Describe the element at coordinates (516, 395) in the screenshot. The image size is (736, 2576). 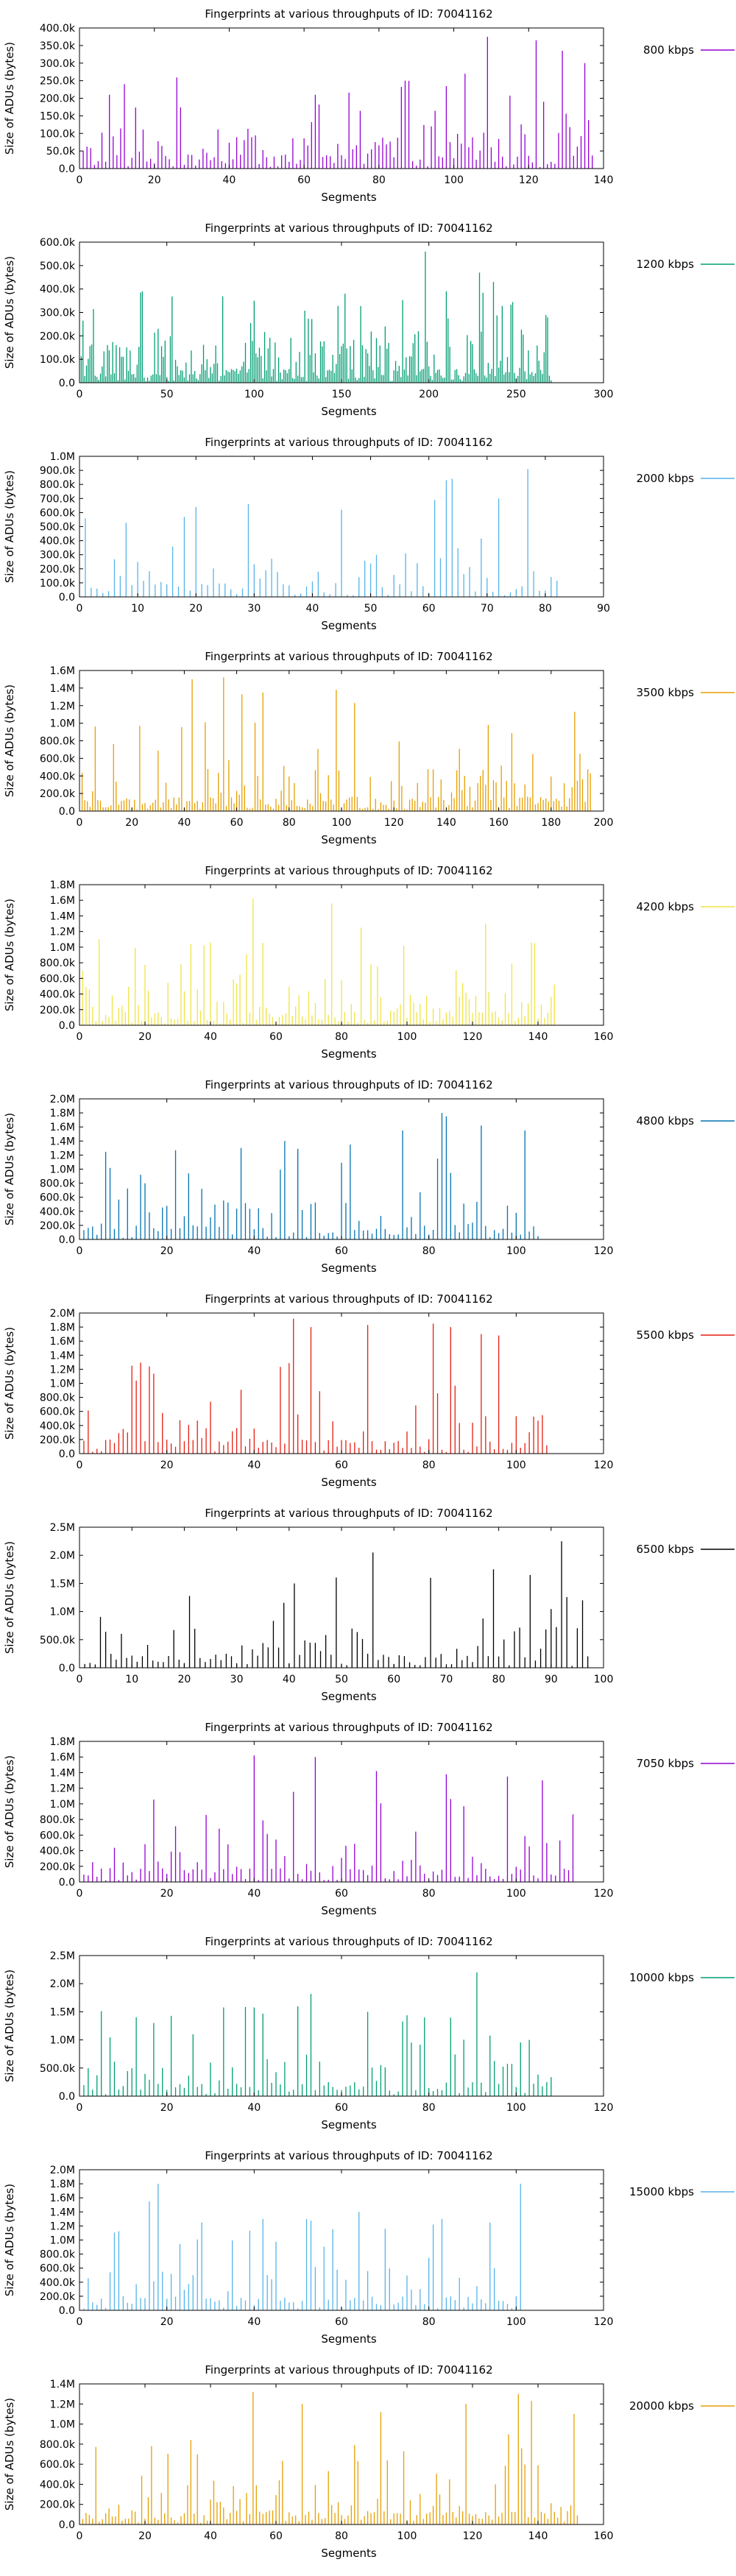
I see `x-tick-label: 250` at that location.